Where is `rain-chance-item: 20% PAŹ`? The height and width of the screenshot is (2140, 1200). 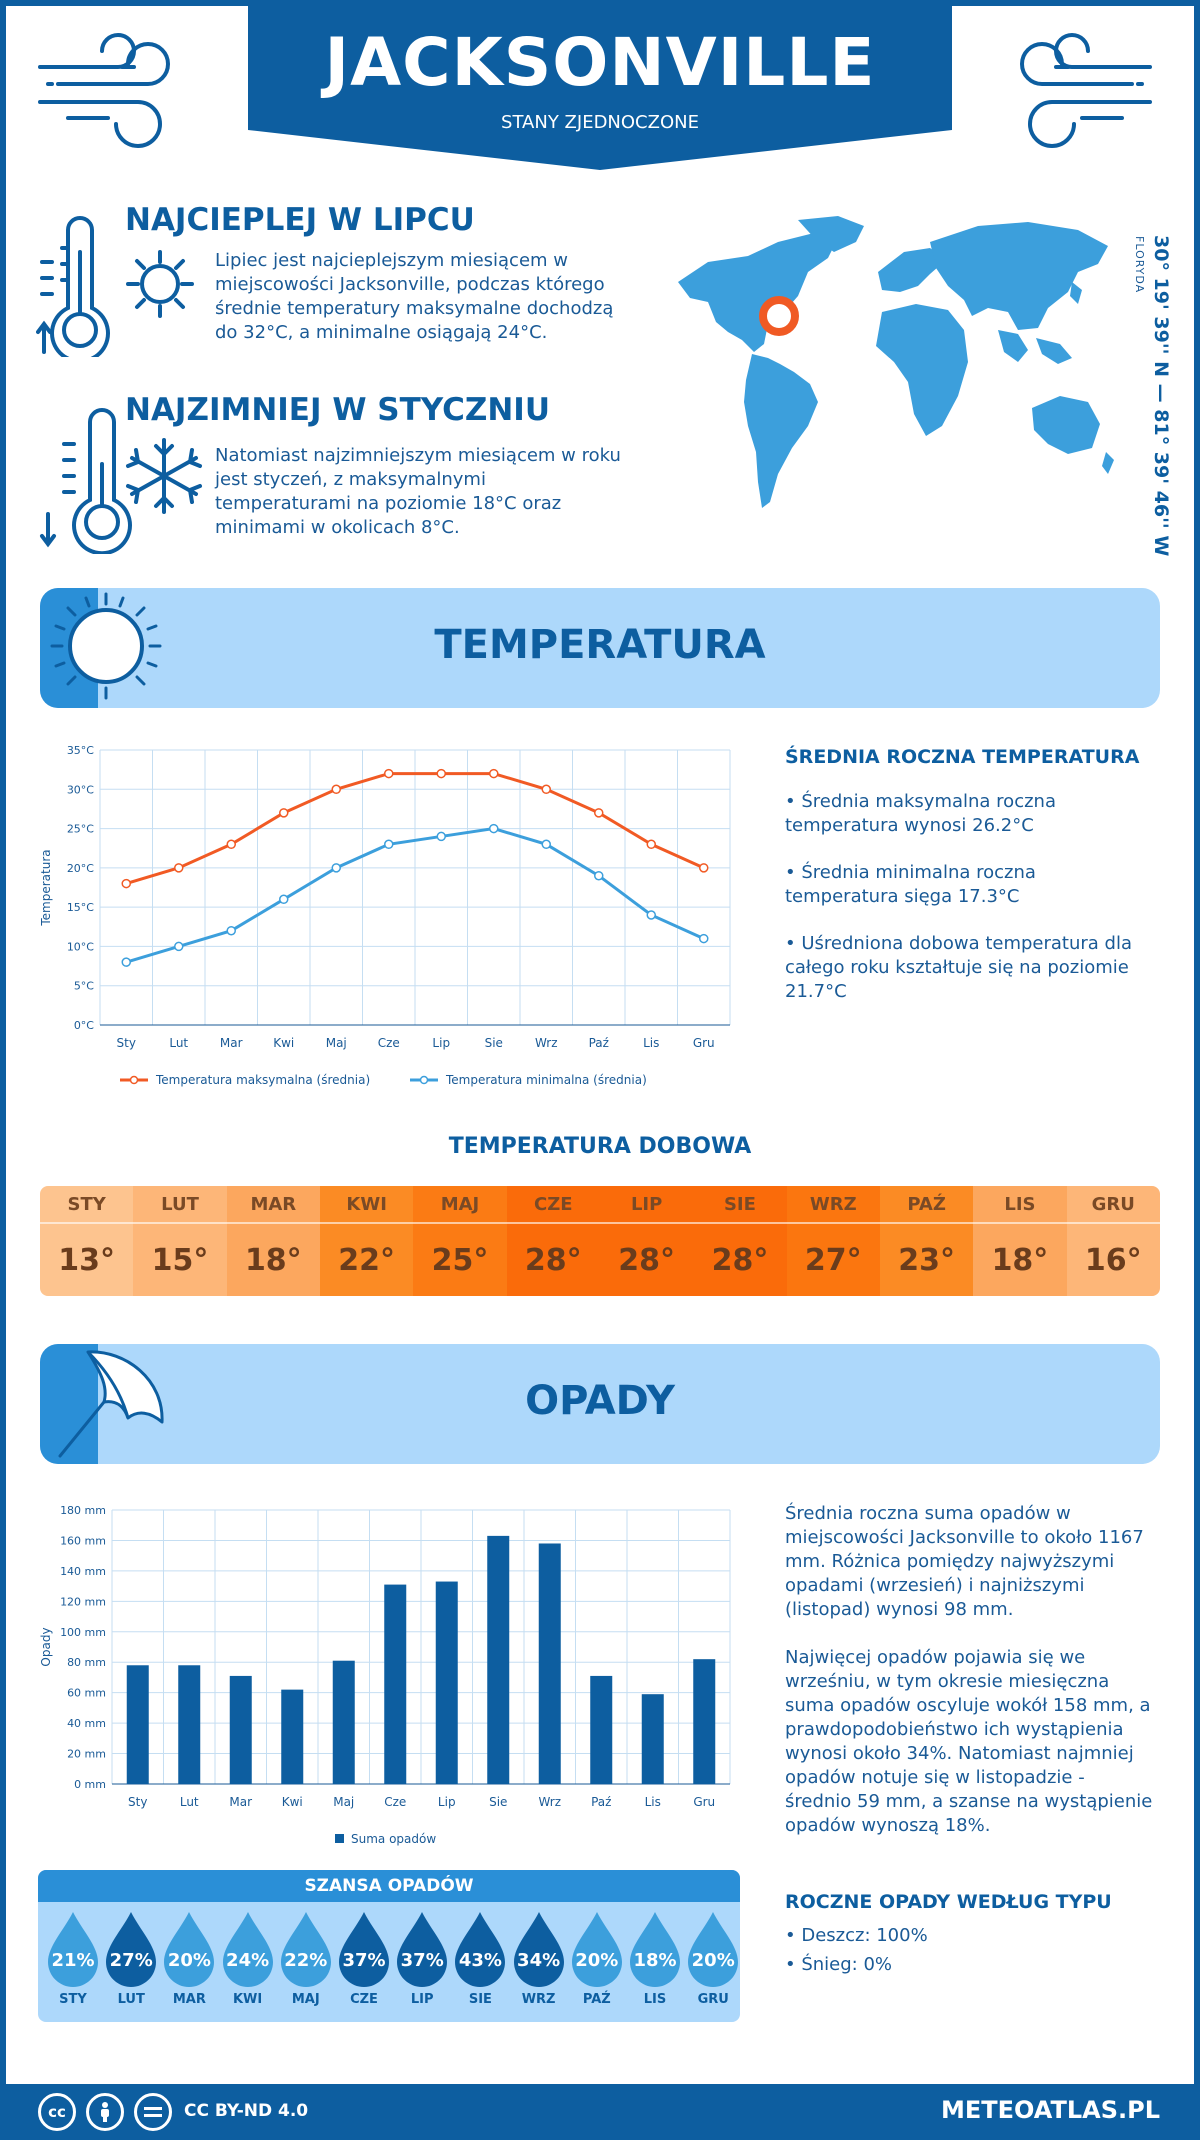 rain-chance-item: 20% PAŹ is located at coordinates (597, 1965).